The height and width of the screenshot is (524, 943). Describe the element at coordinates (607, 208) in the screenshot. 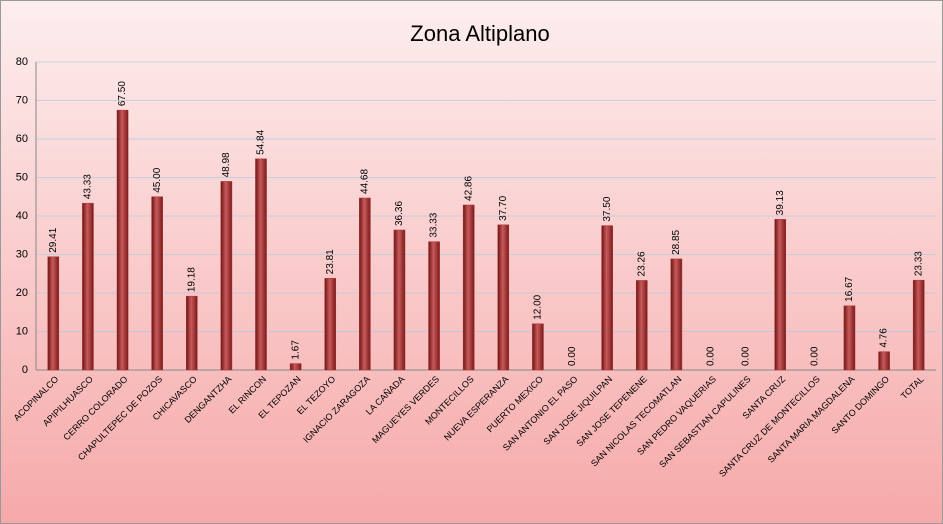

I see `value-label: 37.50` at that location.